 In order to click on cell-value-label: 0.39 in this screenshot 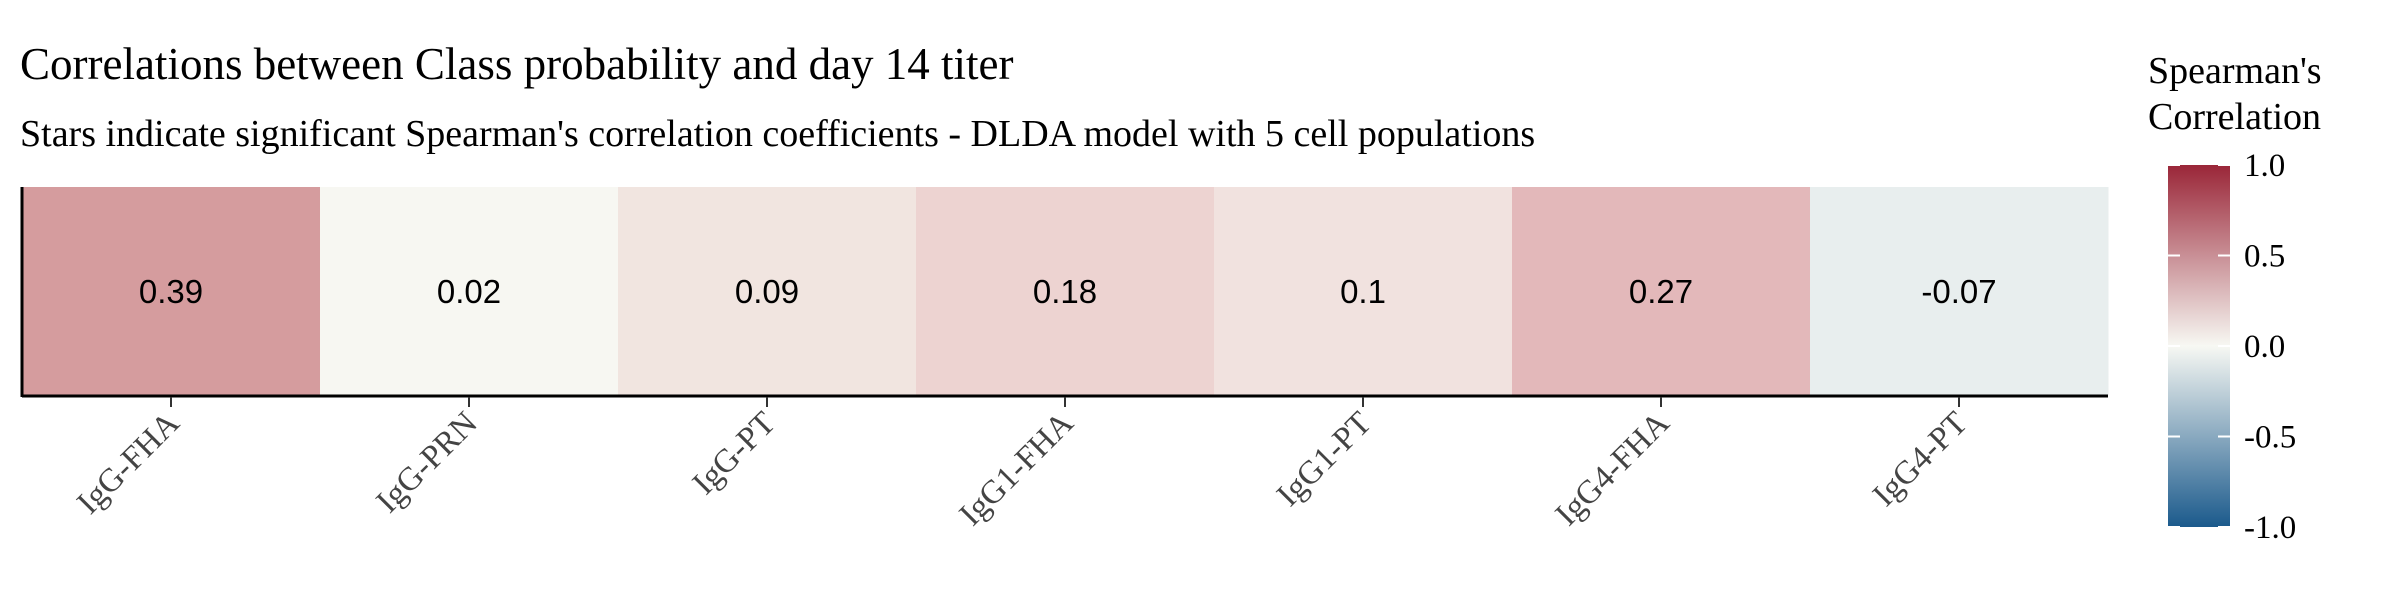, I will do `click(171, 291)`.